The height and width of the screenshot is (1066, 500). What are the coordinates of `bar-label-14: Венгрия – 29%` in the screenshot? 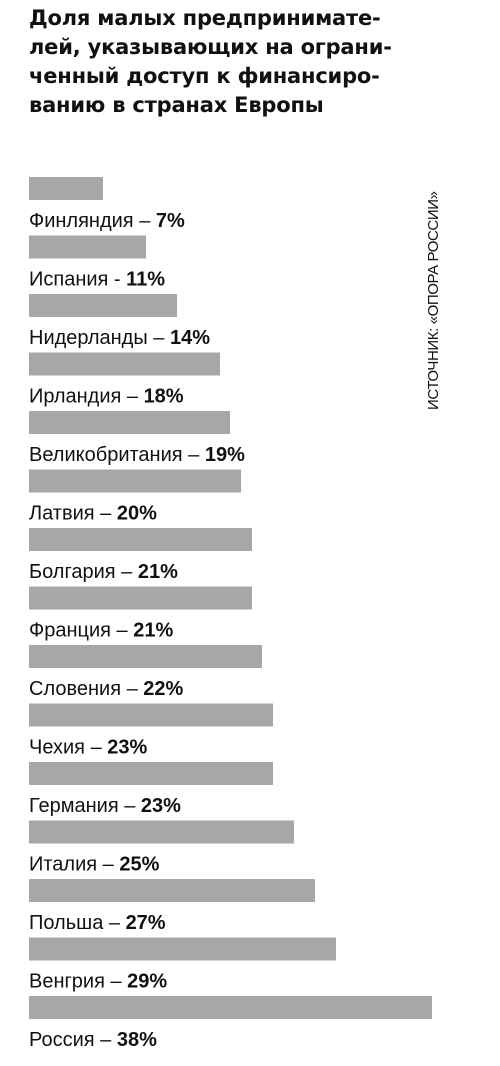 It's located at (98, 982).